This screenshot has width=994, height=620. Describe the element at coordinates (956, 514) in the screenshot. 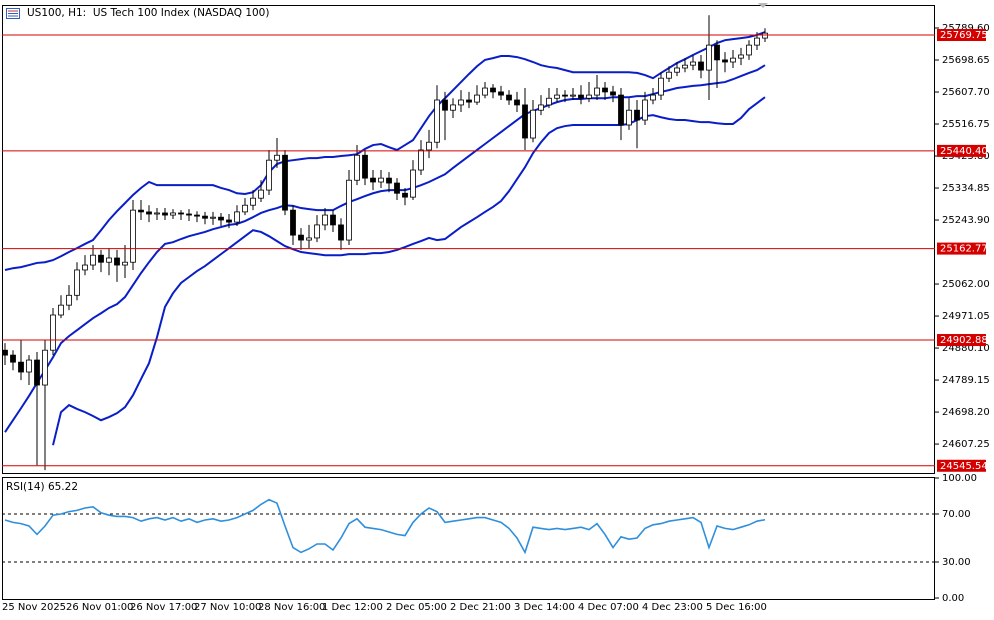

I see `y-tick-label: 70.00` at that location.